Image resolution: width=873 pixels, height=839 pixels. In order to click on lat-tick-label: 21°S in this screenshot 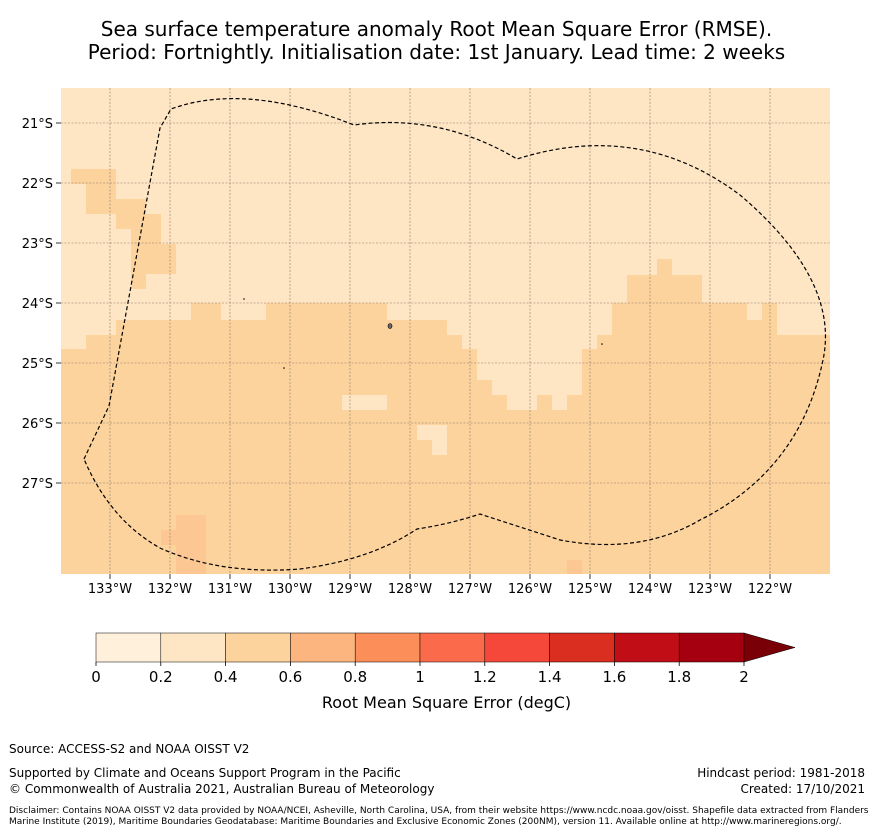, I will do `click(37, 124)`.